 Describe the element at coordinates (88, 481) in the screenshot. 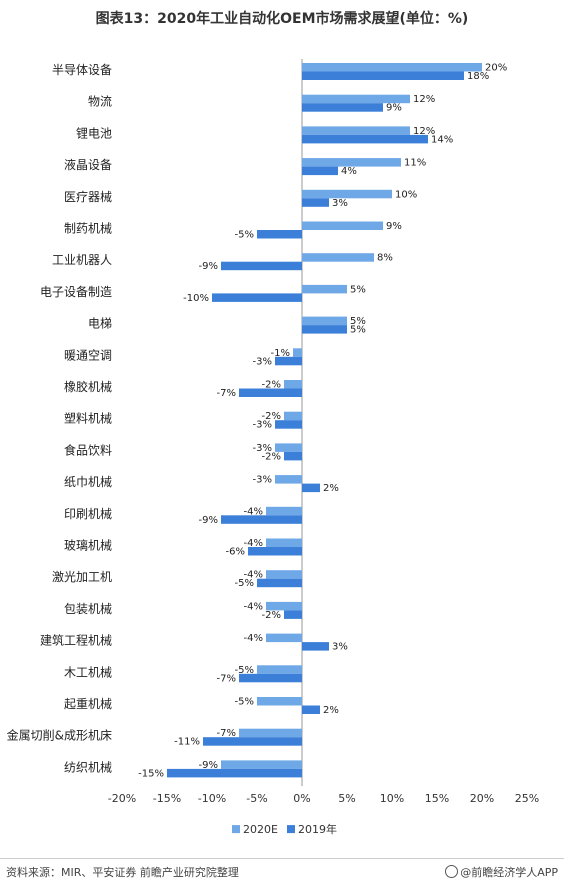

I see `category-label: 纸巾机械` at that location.